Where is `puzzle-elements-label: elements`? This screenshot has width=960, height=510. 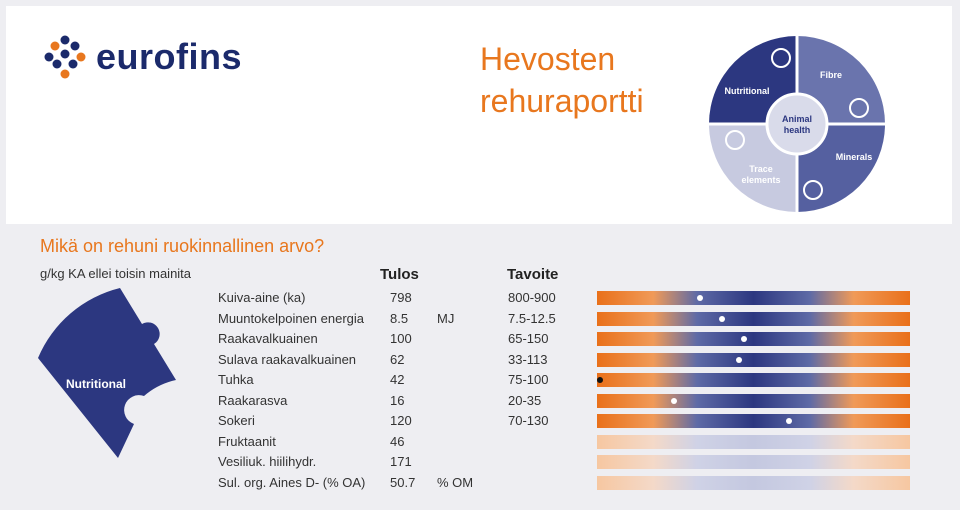 puzzle-elements-label: elements is located at coordinates (760, 180).